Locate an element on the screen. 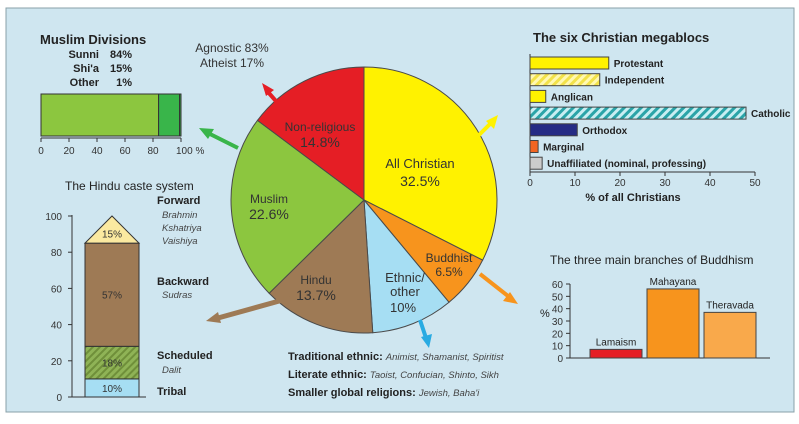 Image resolution: width=799 pixels, height=424 pixels. caste-scheduled: Scheduled is located at coordinates (185, 356).